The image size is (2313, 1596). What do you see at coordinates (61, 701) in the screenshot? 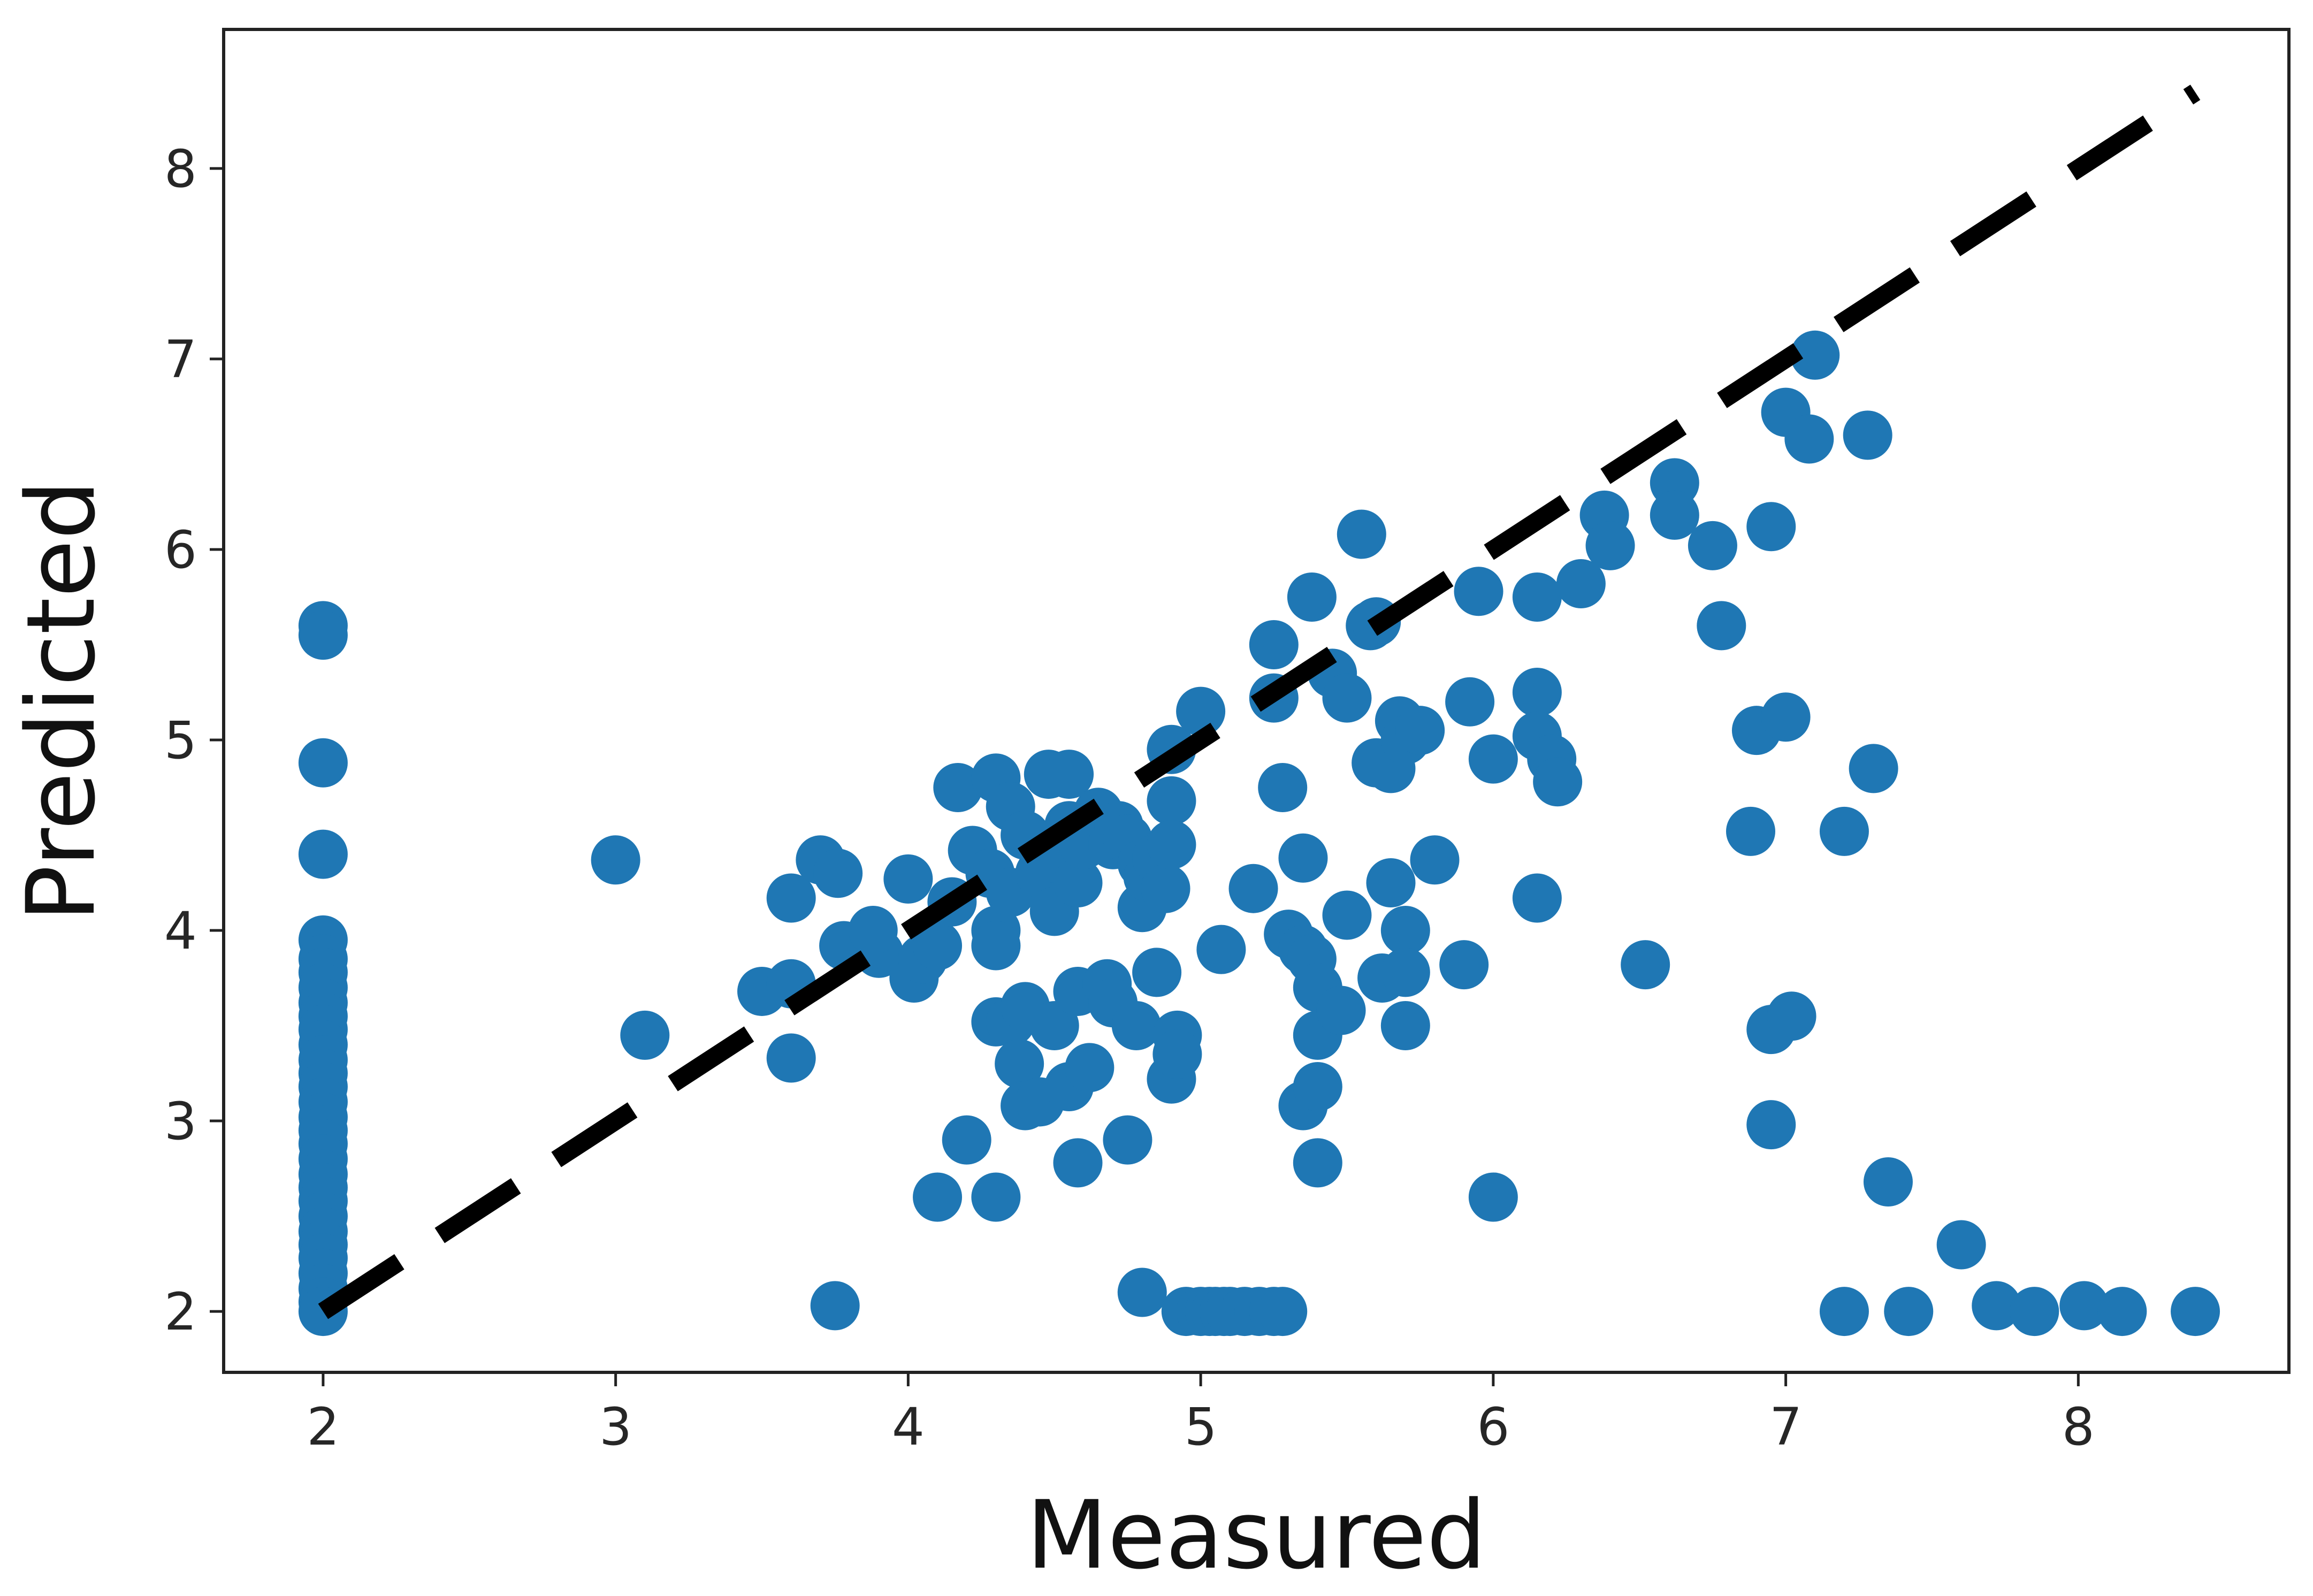
I see `y-axis-label: Predicted` at bounding box center [61, 701].